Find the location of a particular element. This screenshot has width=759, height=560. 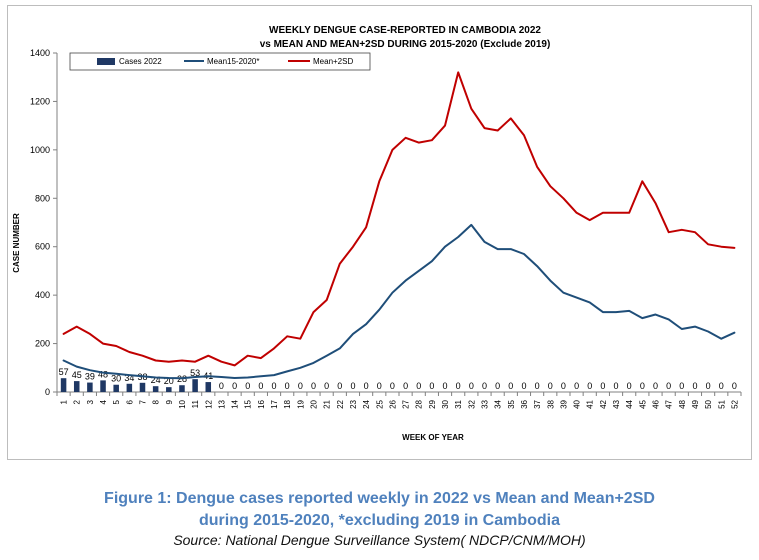

x-tick-label: 11 is located at coordinates (195, 403).